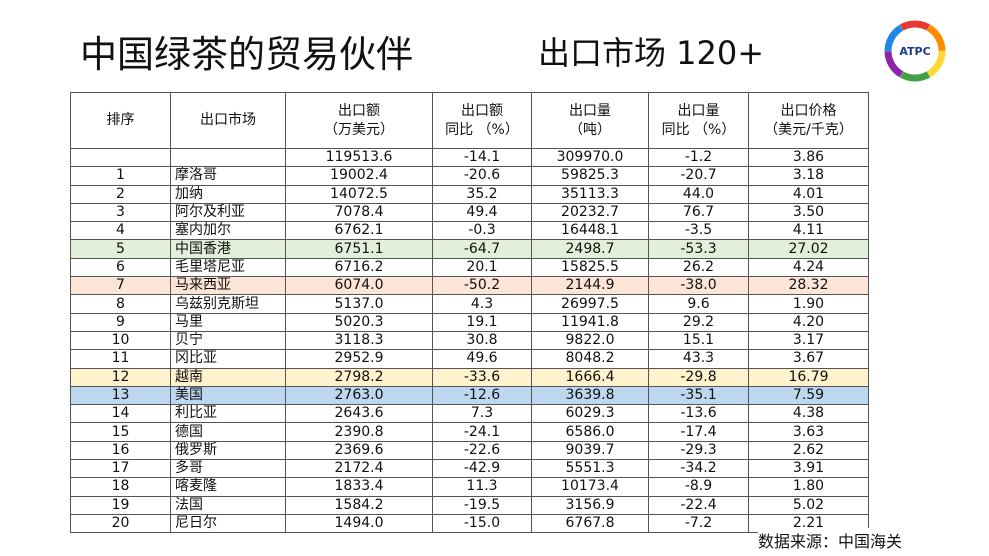  What do you see at coordinates (482, 286) in the screenshot?
I see `cell: -50.2` at bounding box center [482, 286].